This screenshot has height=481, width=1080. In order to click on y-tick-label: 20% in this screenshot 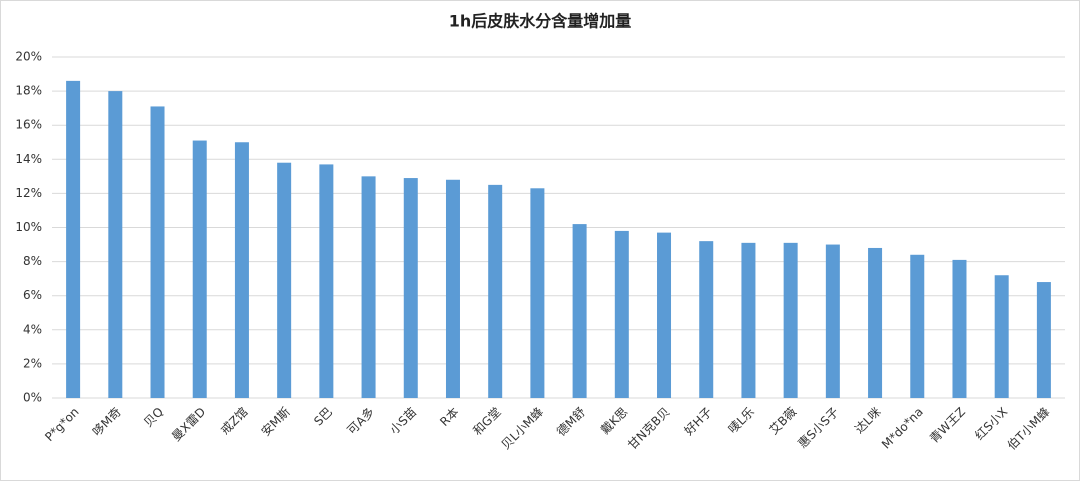, I will do `click(28, 57)`.